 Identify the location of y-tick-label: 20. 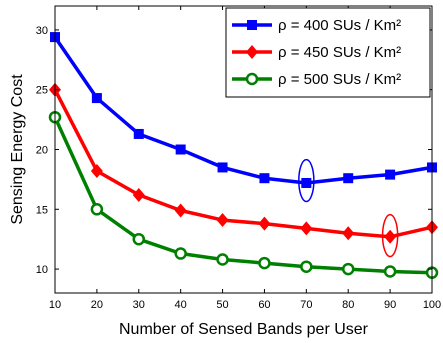
(42, 151).